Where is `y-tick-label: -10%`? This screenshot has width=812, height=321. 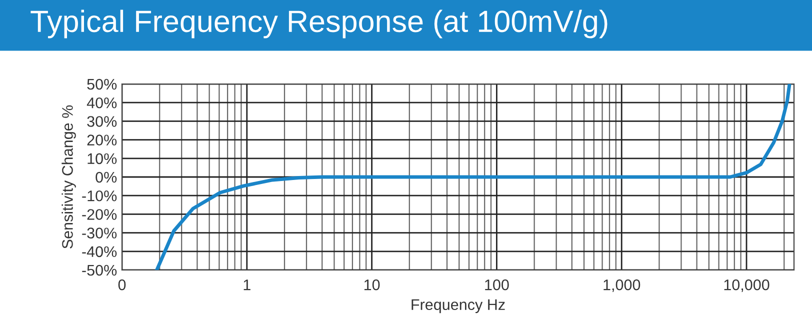
y-tick-label: -10% is located at coordinates (99, 196).